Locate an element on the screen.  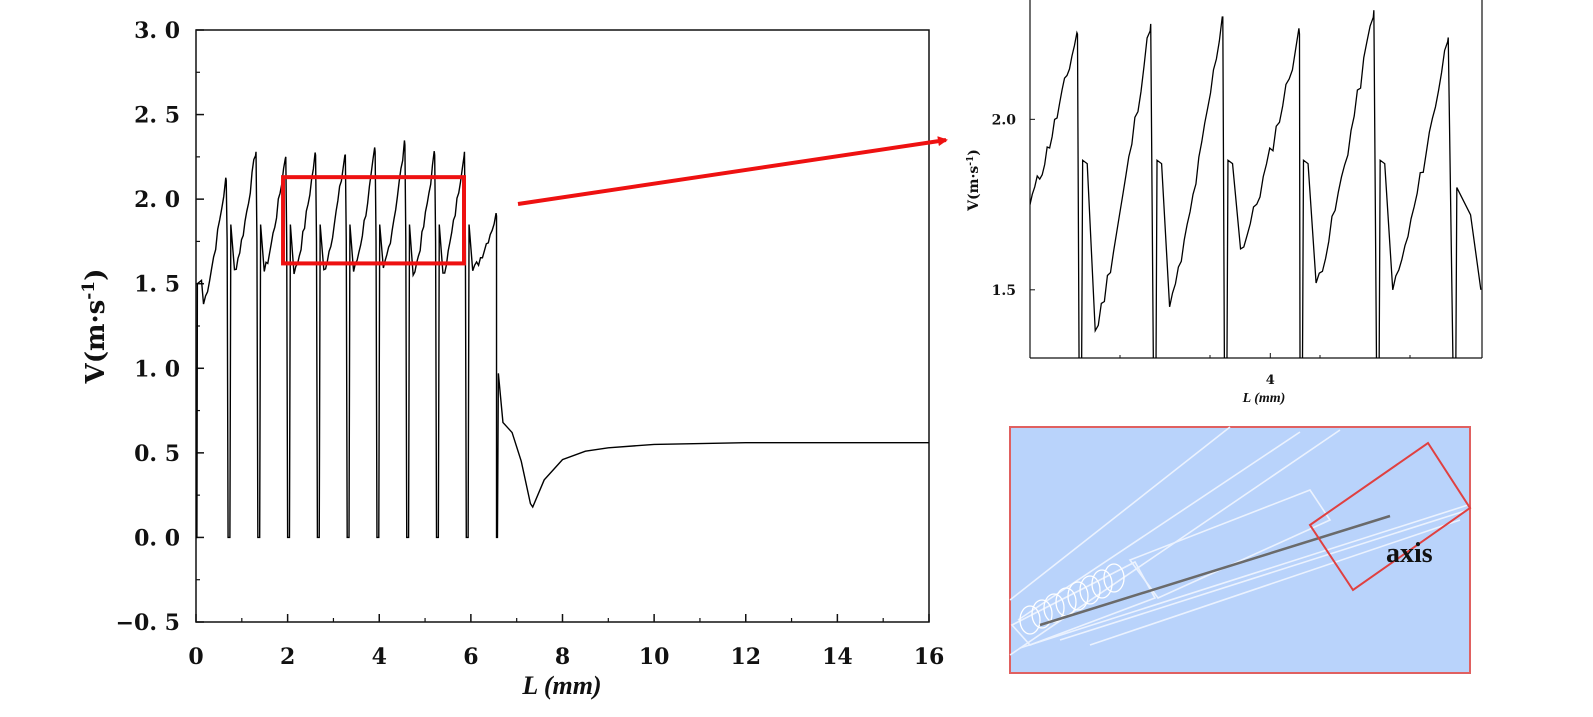
main-x-axis-label: L (mm) is located at coordinates (561, 685).